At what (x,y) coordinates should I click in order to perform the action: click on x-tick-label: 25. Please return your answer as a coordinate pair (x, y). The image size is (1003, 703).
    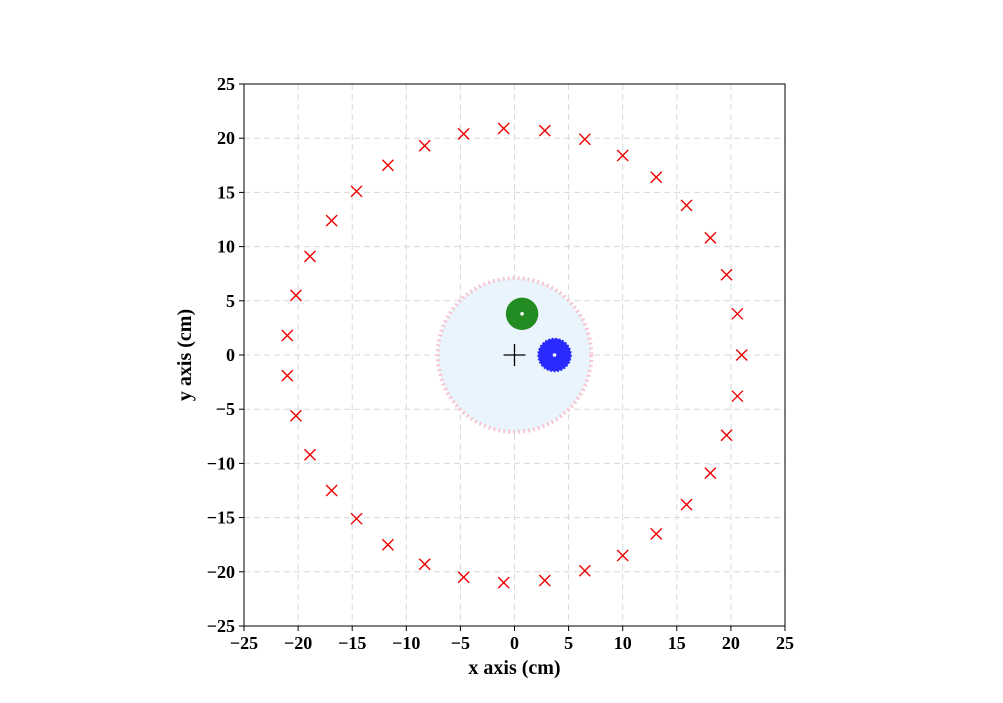
    Looking at the image, I should click on (785, 643).